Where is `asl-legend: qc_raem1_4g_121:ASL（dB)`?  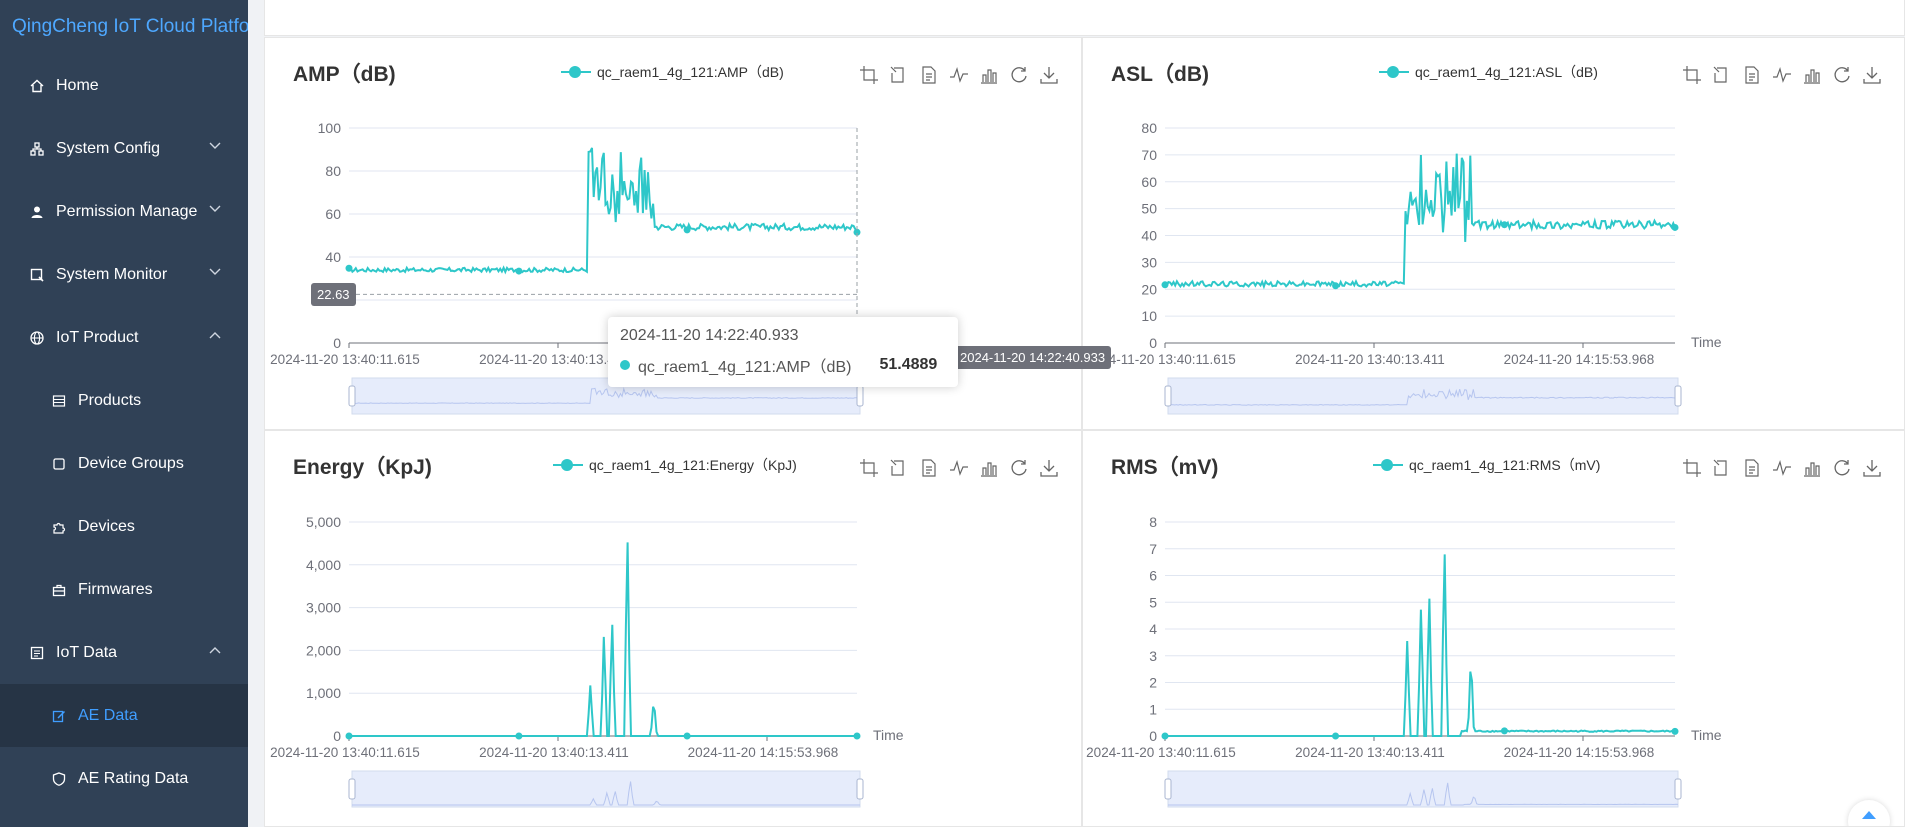
asl-legend: qc_raem1_4g_121:ASL（dB) is located at coordinates (1488, 72).